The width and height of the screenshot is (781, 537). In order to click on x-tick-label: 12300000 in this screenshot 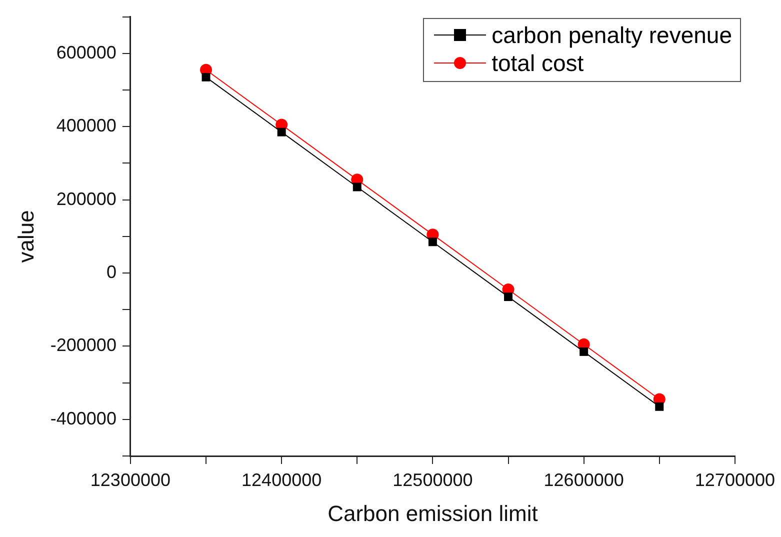, I will do `click(130, 480)`.